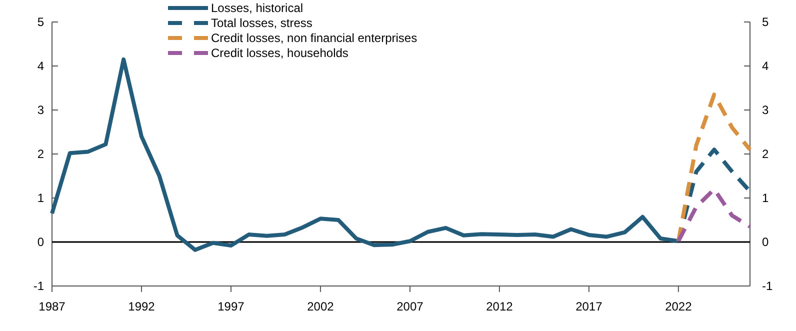  Describe the element at coordinates (261, 23) in the screenshot. I see `legend-label: Total losses, stress` at that location.